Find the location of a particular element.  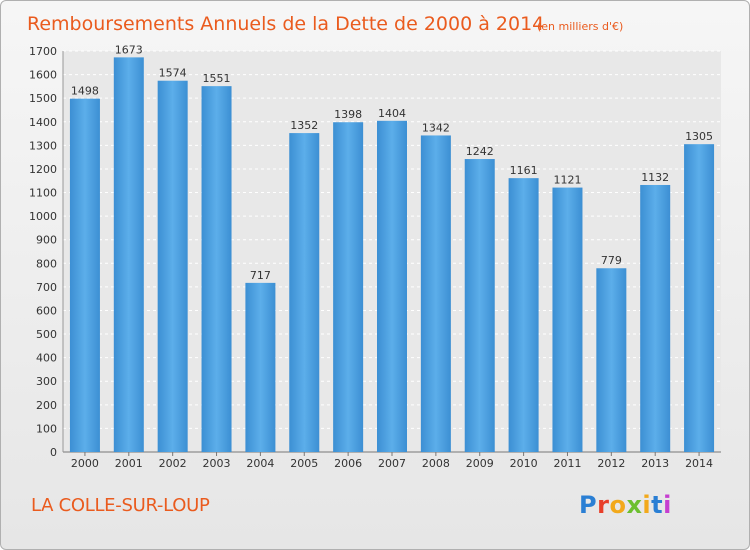

value-label-2002: 1574 is located at coordinates (173, 73).